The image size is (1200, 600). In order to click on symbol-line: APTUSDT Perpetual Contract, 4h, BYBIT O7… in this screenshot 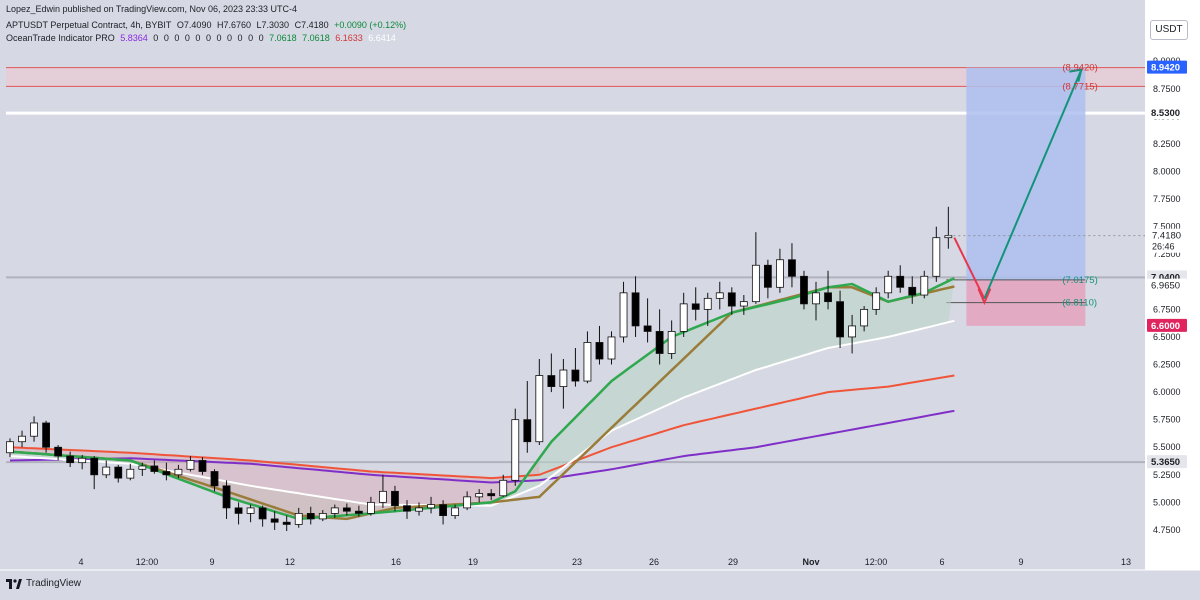, I will do `click(207, 25)`.